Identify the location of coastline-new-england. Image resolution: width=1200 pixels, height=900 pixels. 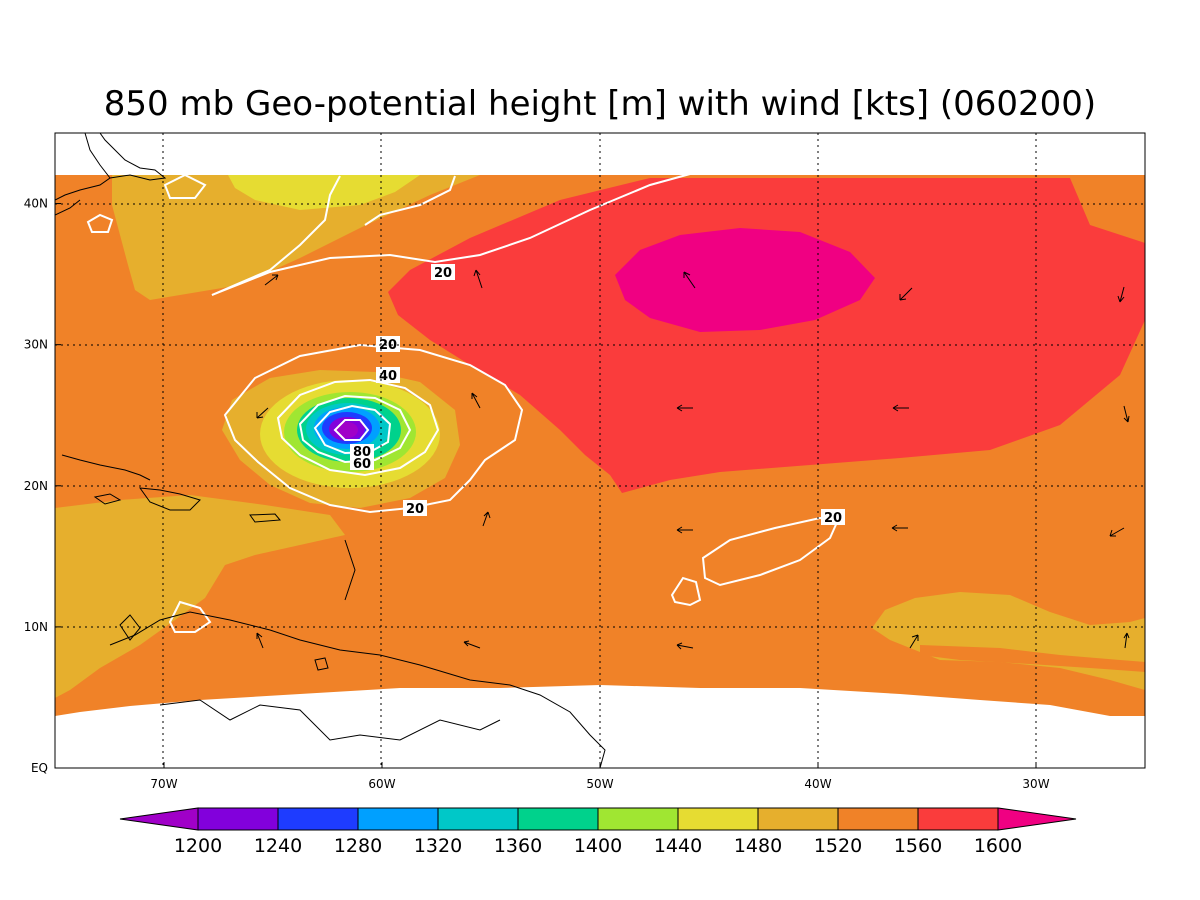
(68, 207).